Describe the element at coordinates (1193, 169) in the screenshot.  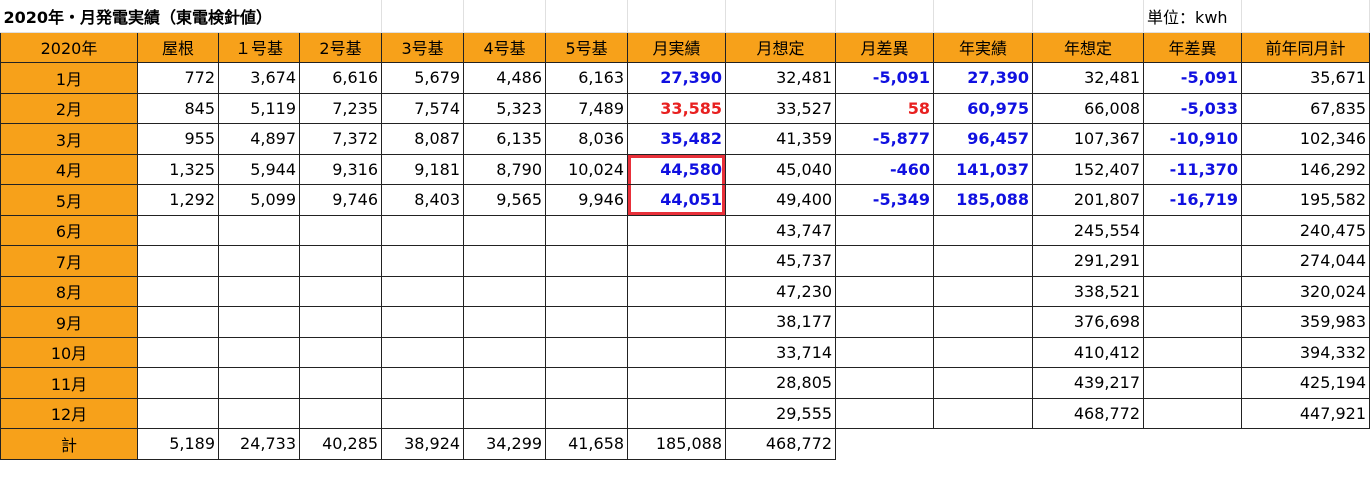
I see `data-cell: -11,370` at that location.